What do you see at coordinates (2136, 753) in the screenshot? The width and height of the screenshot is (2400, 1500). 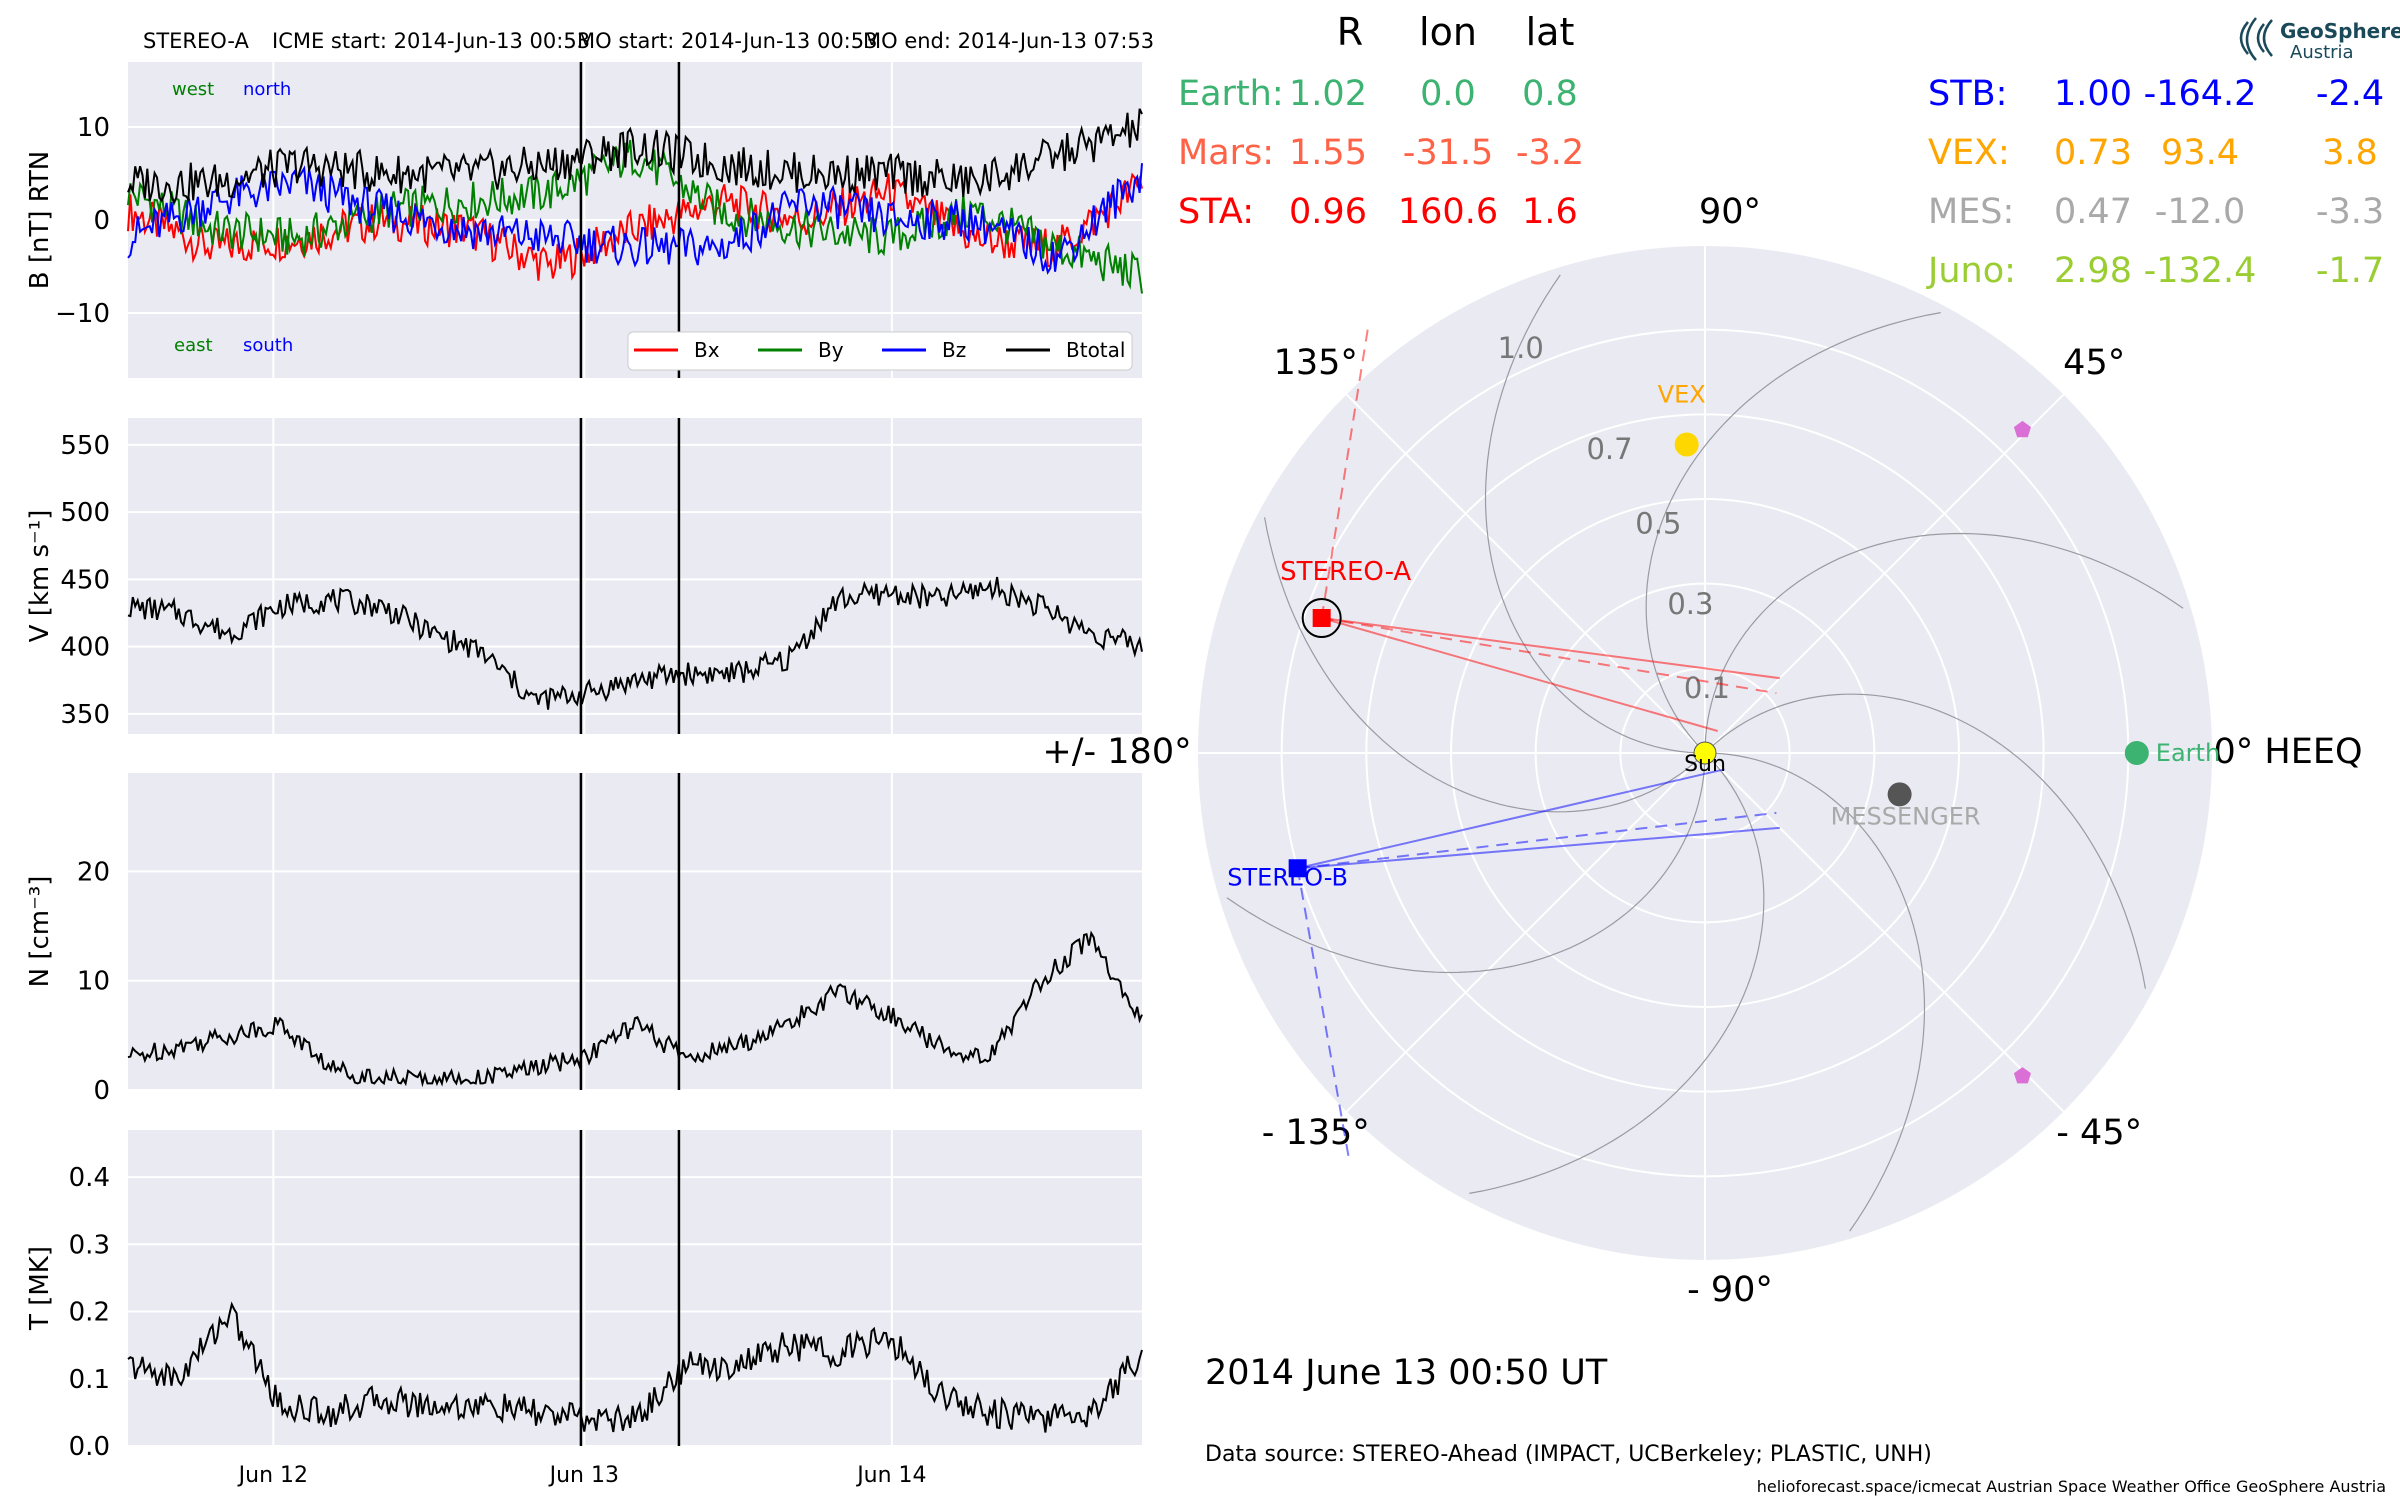 I see `earth-marker` at bounding box center [2136, 753].